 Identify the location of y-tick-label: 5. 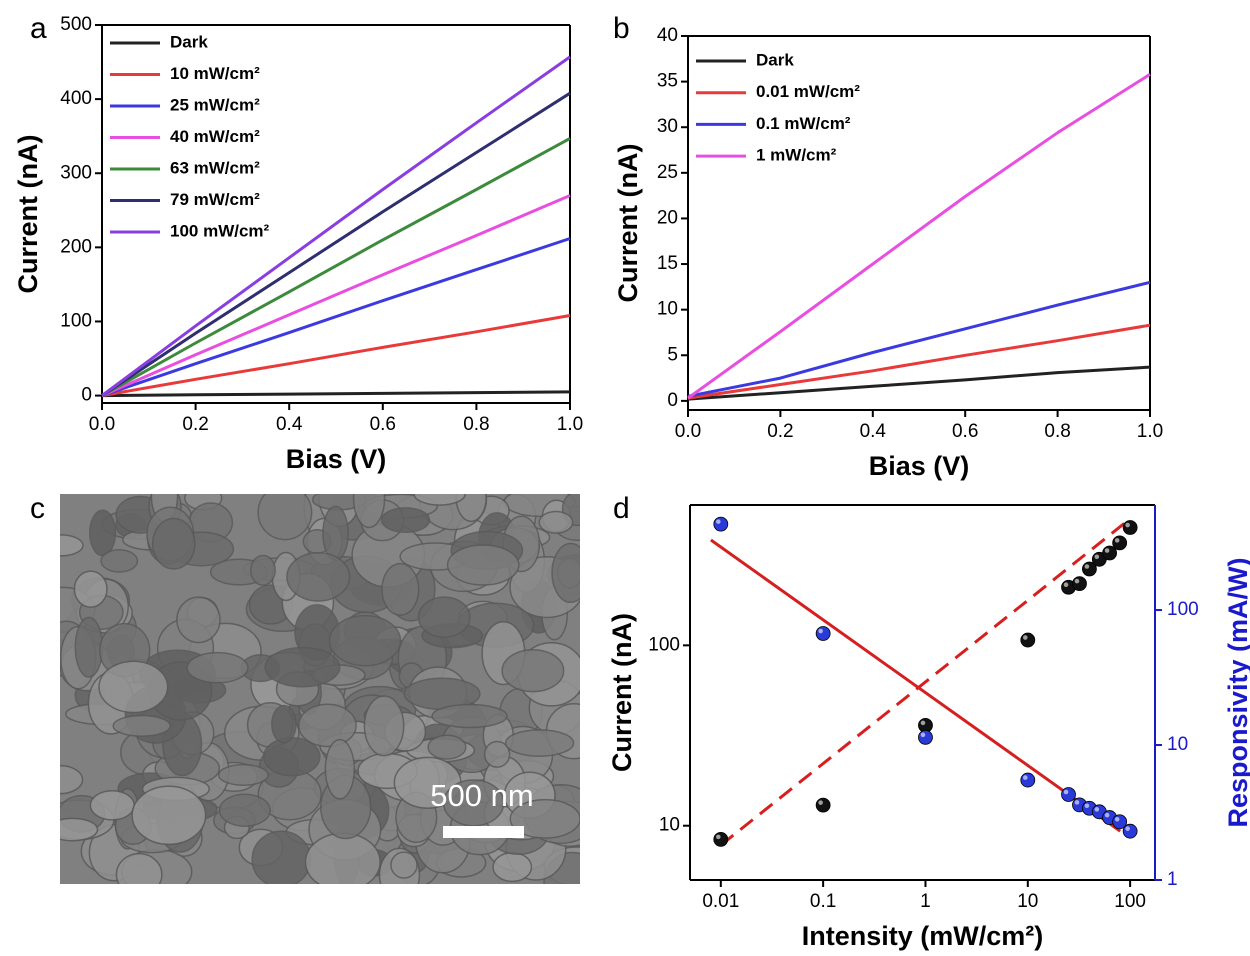
(672, 354).